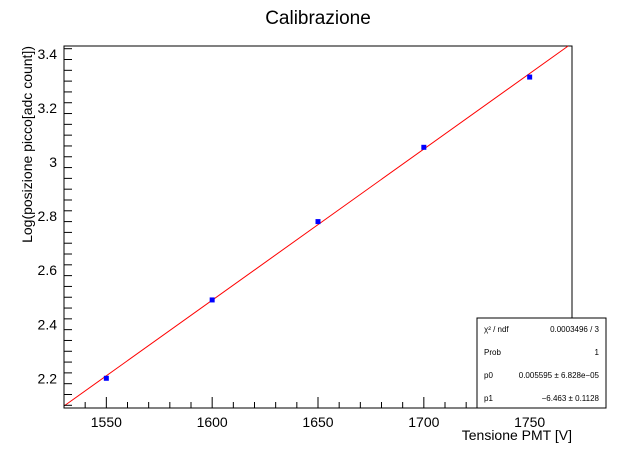 This screenshot has width=636, height=454. Describe the element at coordinates (597, 352) in the screenshot. I see `stats-value-prob: 1` at that location.